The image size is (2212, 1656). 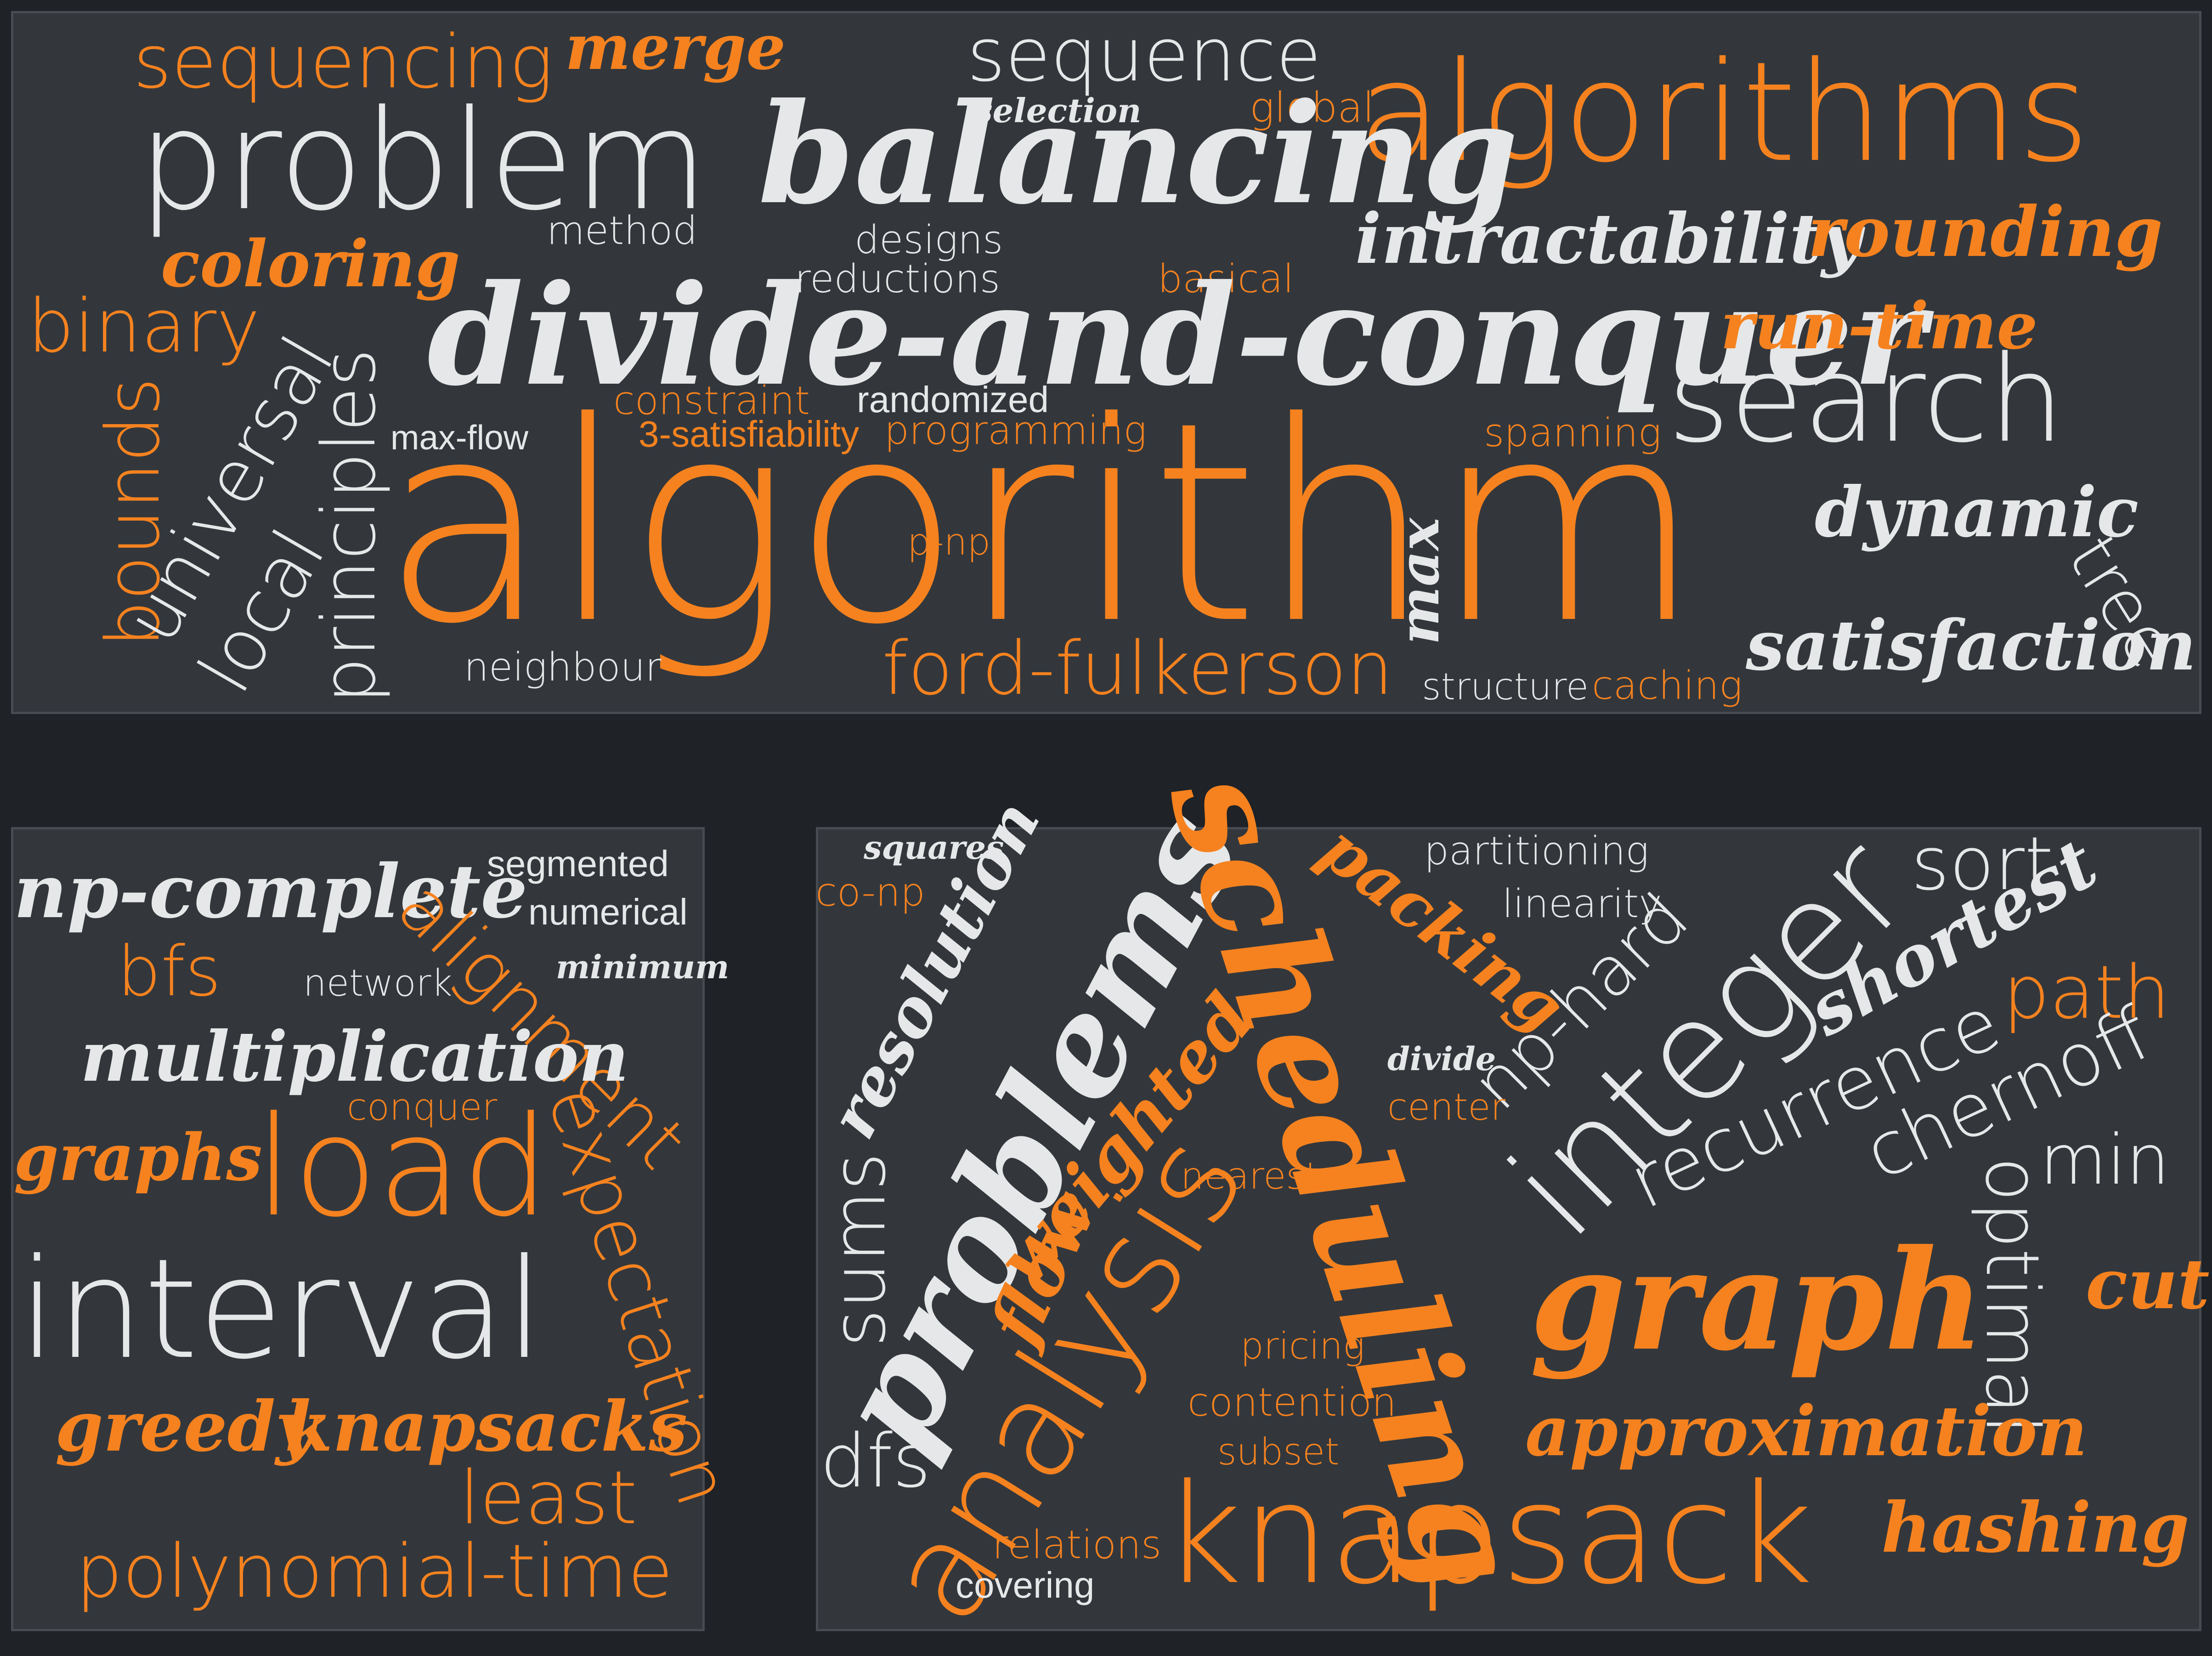 What do you see at coordinates (1977, 512) in the screenshot?
I see `word-dynamic: dynamic` at bounding box center [1977, 512].